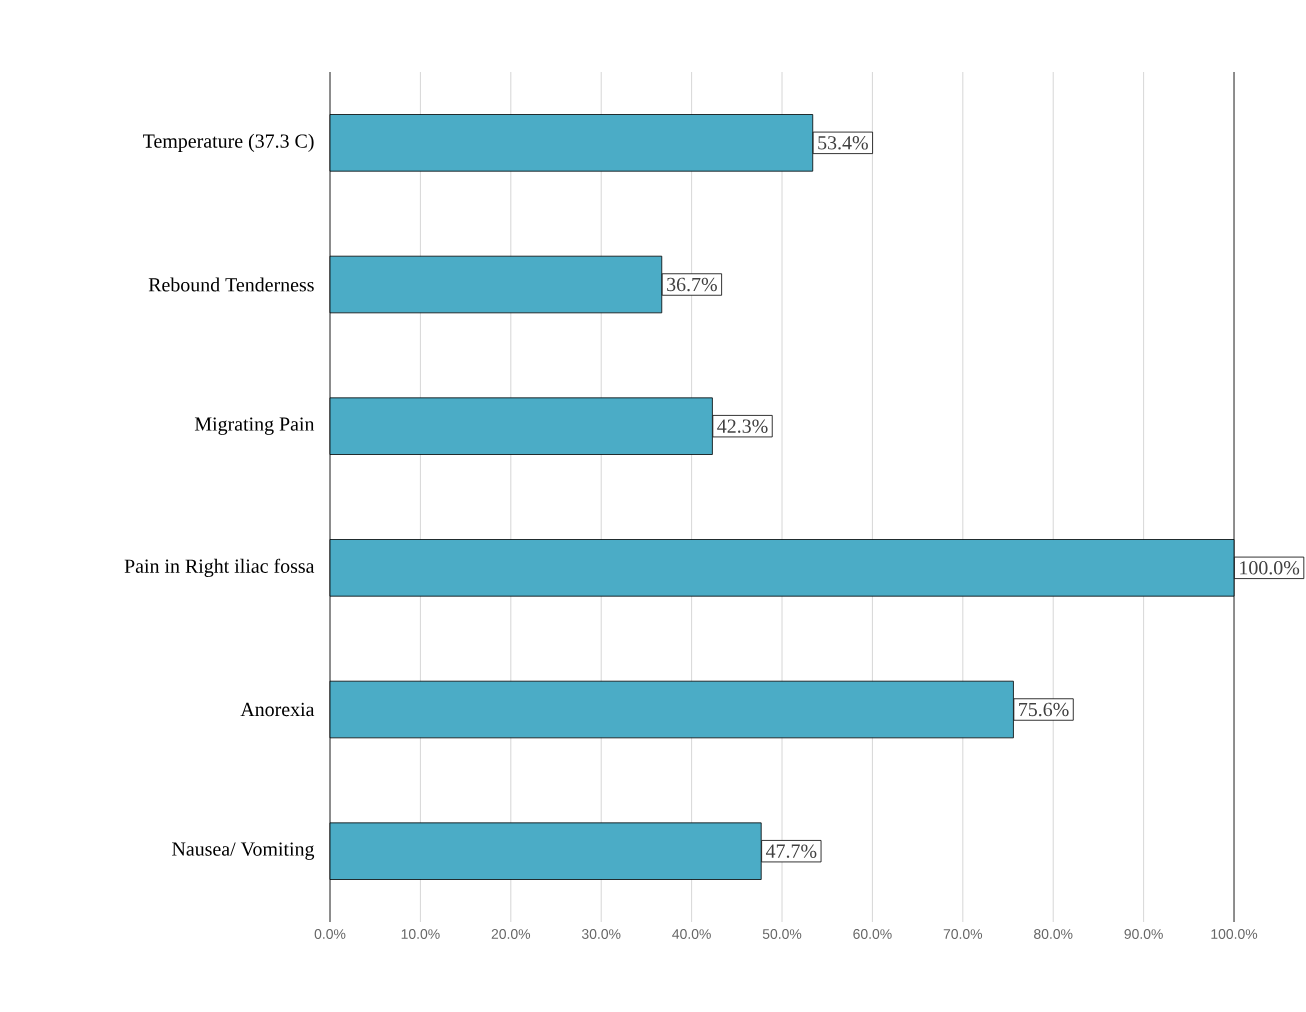 This screenshot has width=1306, height=1012. I want to click on y-tick-label: Rebound Tenderness, so click(231, 284).